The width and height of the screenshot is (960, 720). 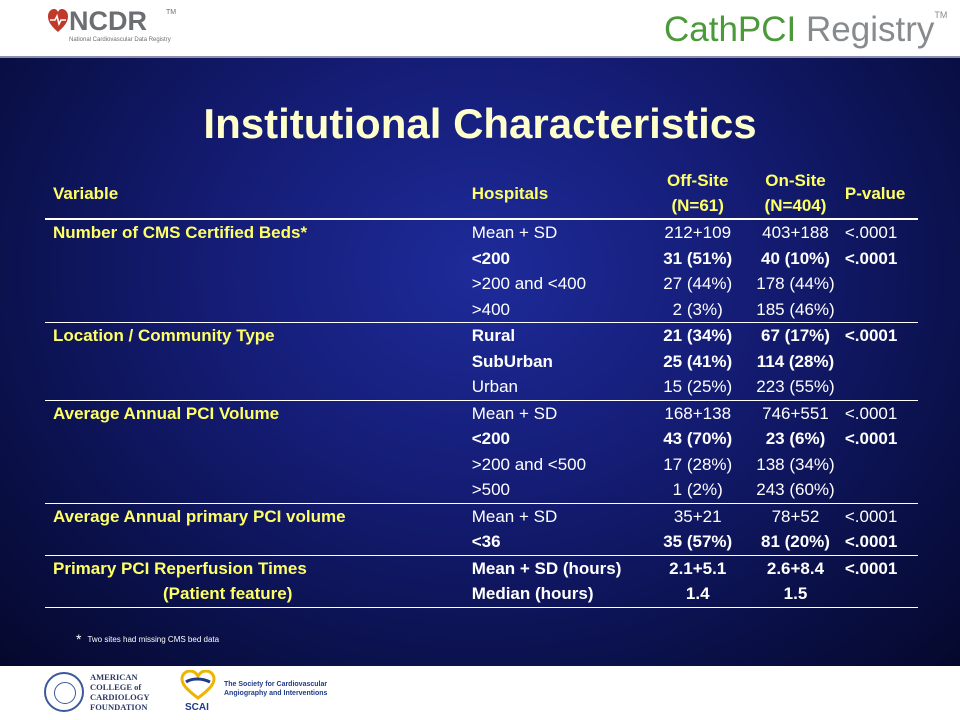 What do you see at coordinates (698, 258) in the screenshot?
I see `row-offsite: 31 (51%)` at bounding box center [698, 258].